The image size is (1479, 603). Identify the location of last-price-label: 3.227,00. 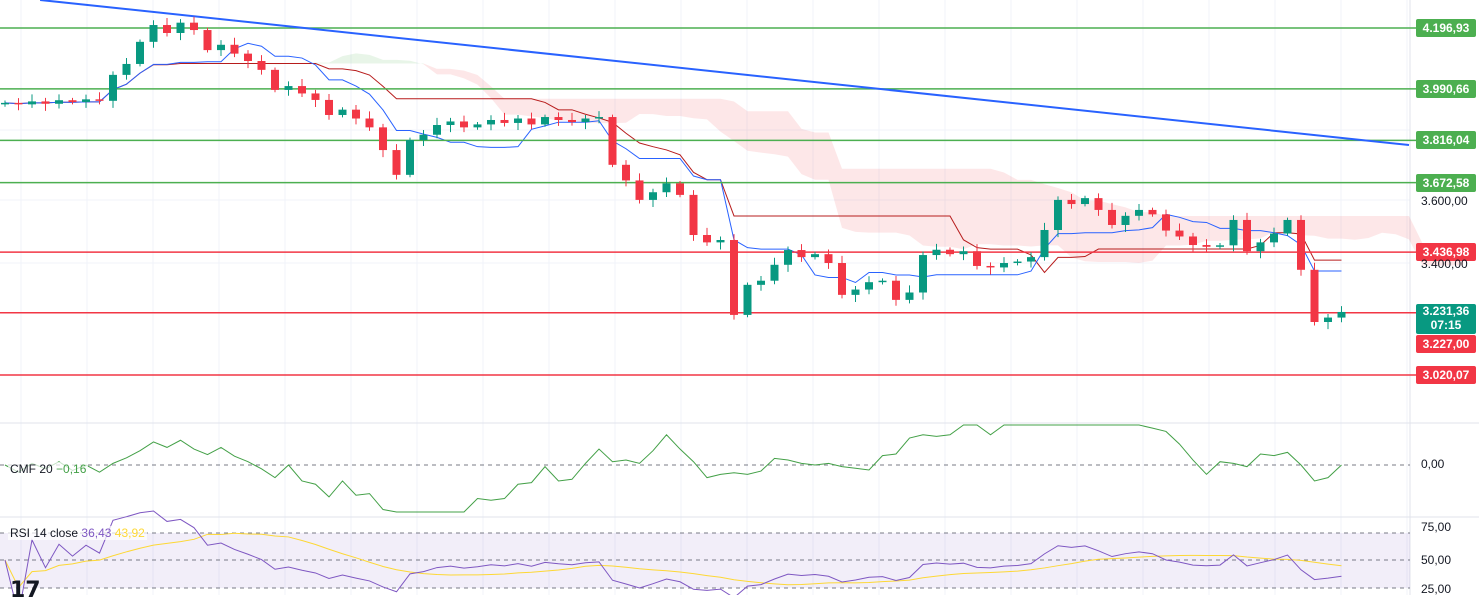
(1446, 344).